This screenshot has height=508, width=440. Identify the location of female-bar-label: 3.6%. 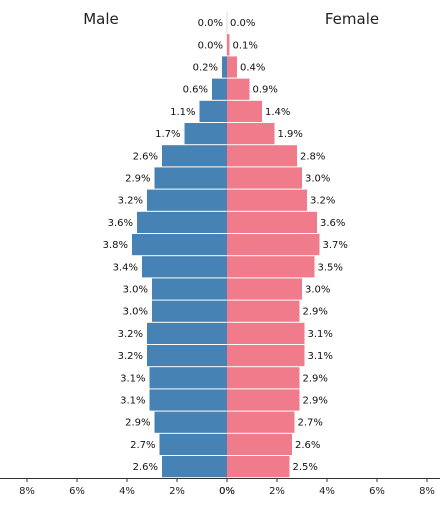
(332, 223).